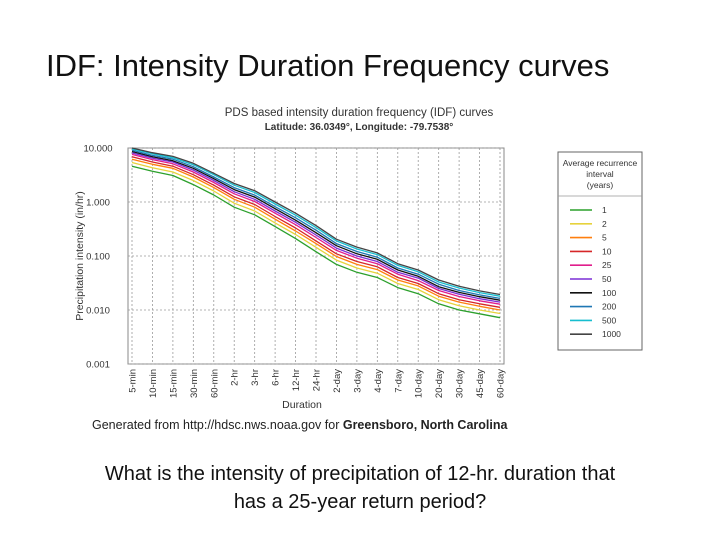 Image resolution: width=720 pixels, height=540 pixels. Describe the element at coordinates (604, 238) in the screenshot. I see `legend-label-5: 5` at that location.